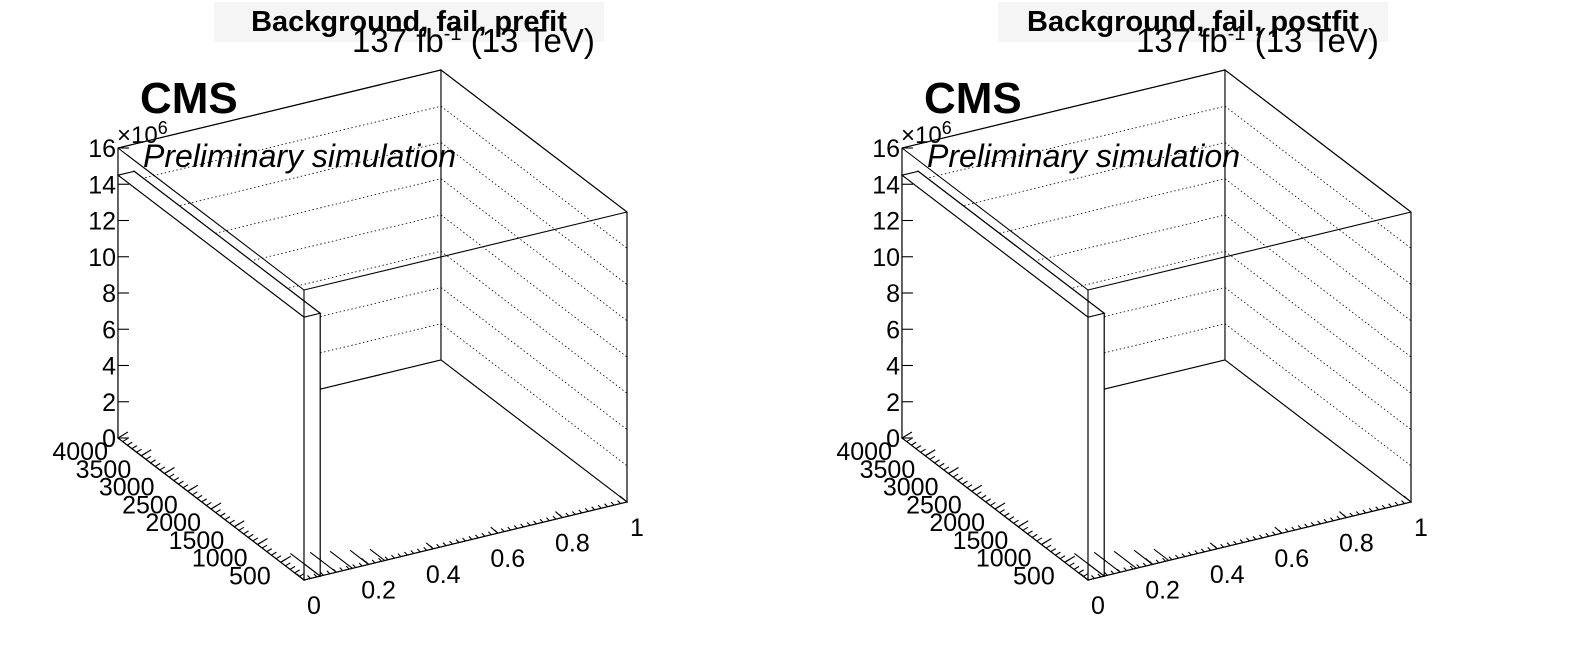 This screenshot has width=1592, height=672. I want to click on y-tick-label: 4000, so click(864, 452).